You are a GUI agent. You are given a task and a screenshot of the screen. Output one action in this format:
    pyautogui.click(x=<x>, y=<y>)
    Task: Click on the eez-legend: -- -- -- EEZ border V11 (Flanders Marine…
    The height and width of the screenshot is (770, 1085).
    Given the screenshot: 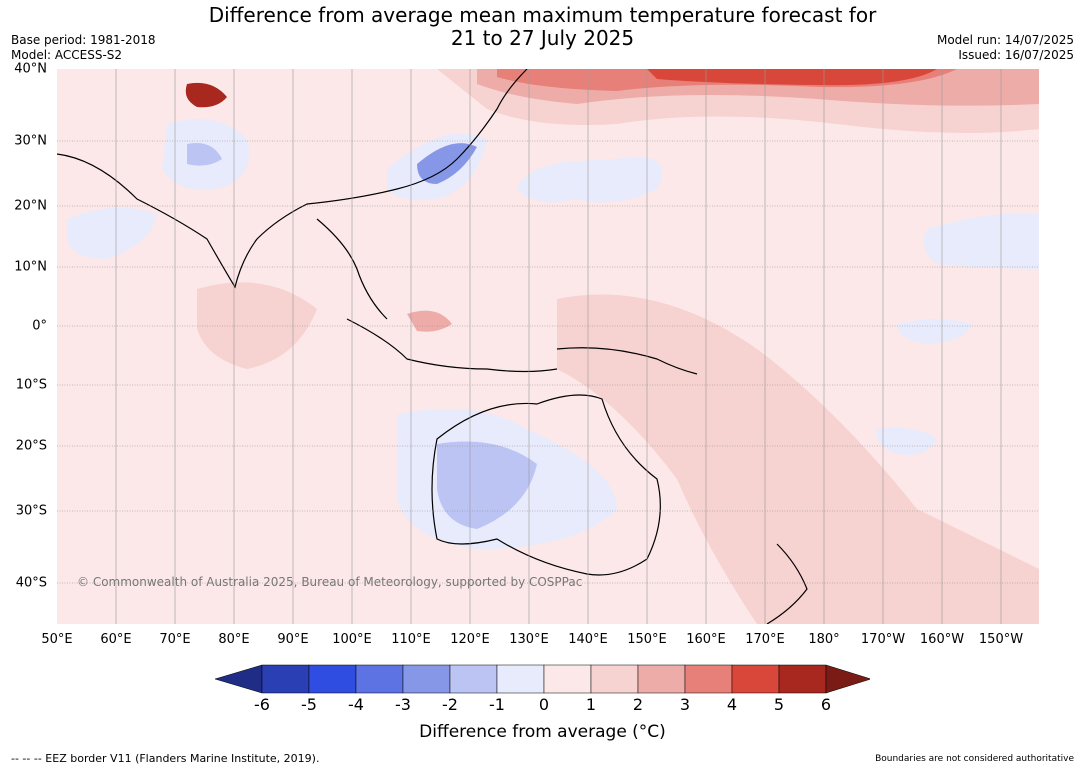 What is the action you would take?
    pyautogui.click(x=165, y=758)
    